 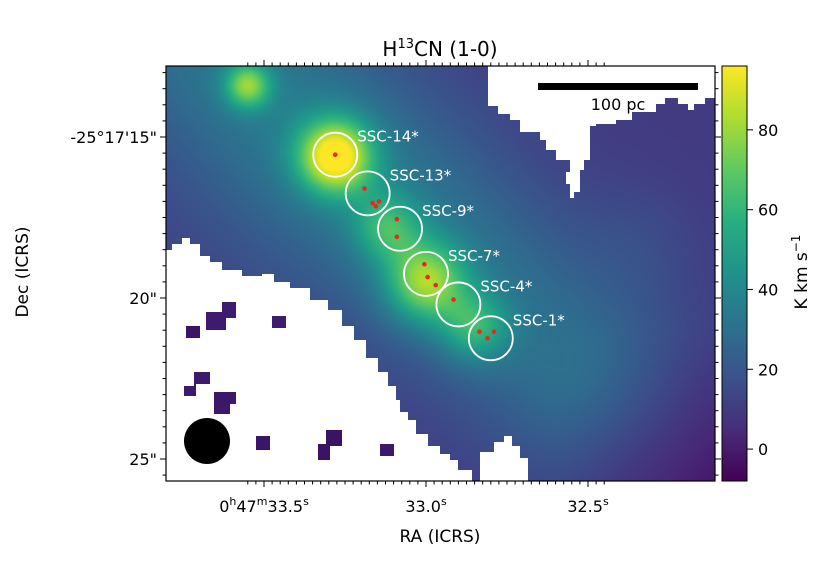 I want to click on beam-ellipse, so click(x=207, y=441).